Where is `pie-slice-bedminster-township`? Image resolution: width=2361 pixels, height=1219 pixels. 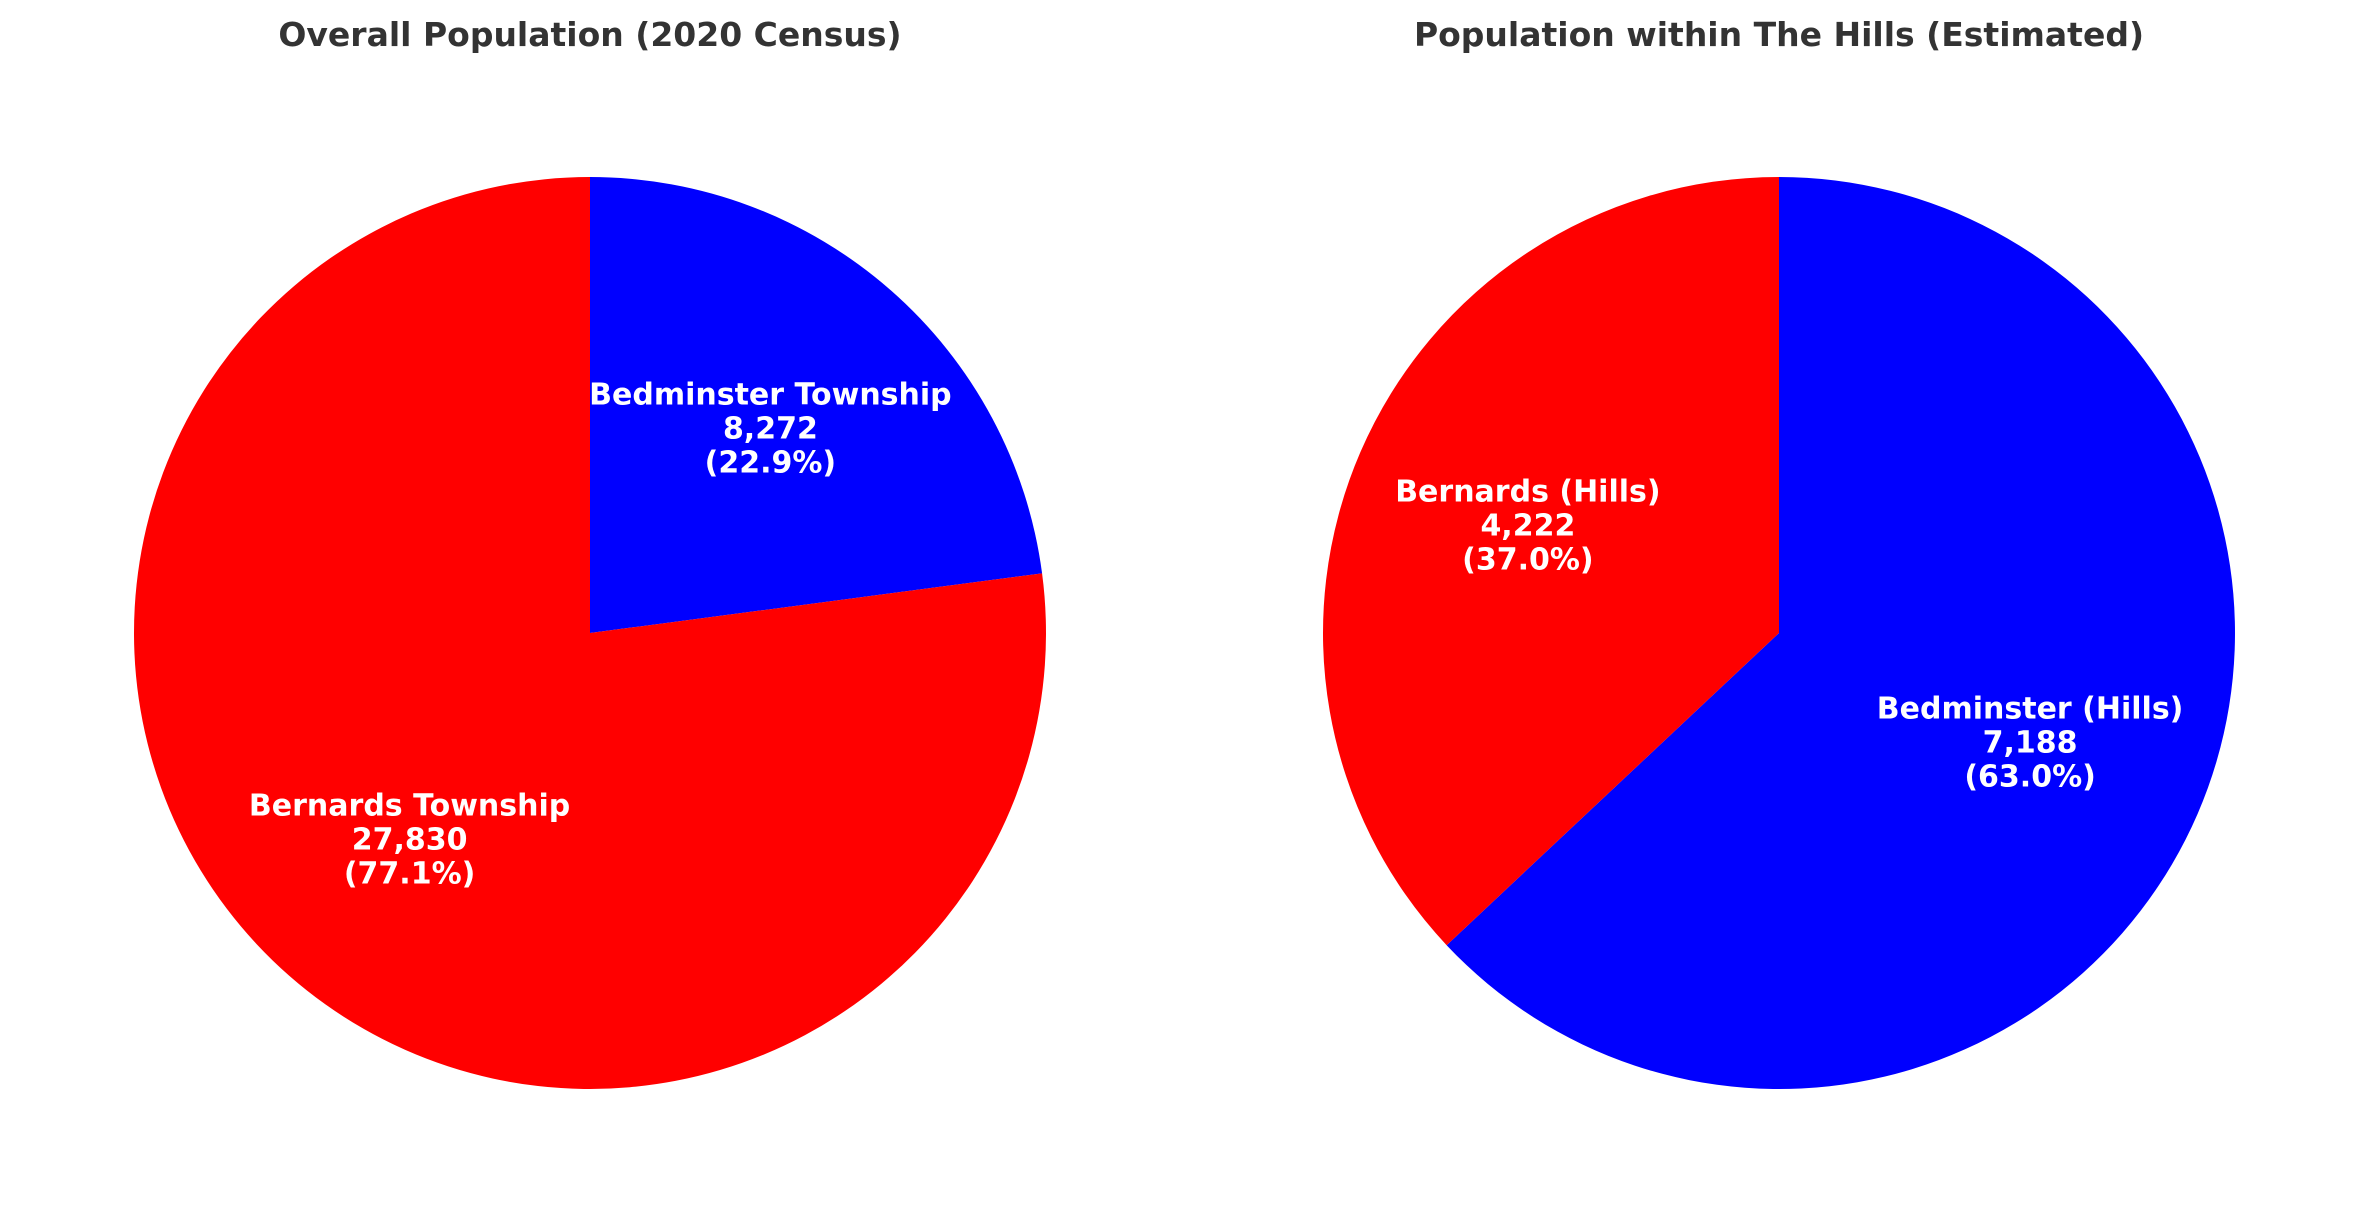
pie-slice-bedminster-township is located at coordinates (816, 405).